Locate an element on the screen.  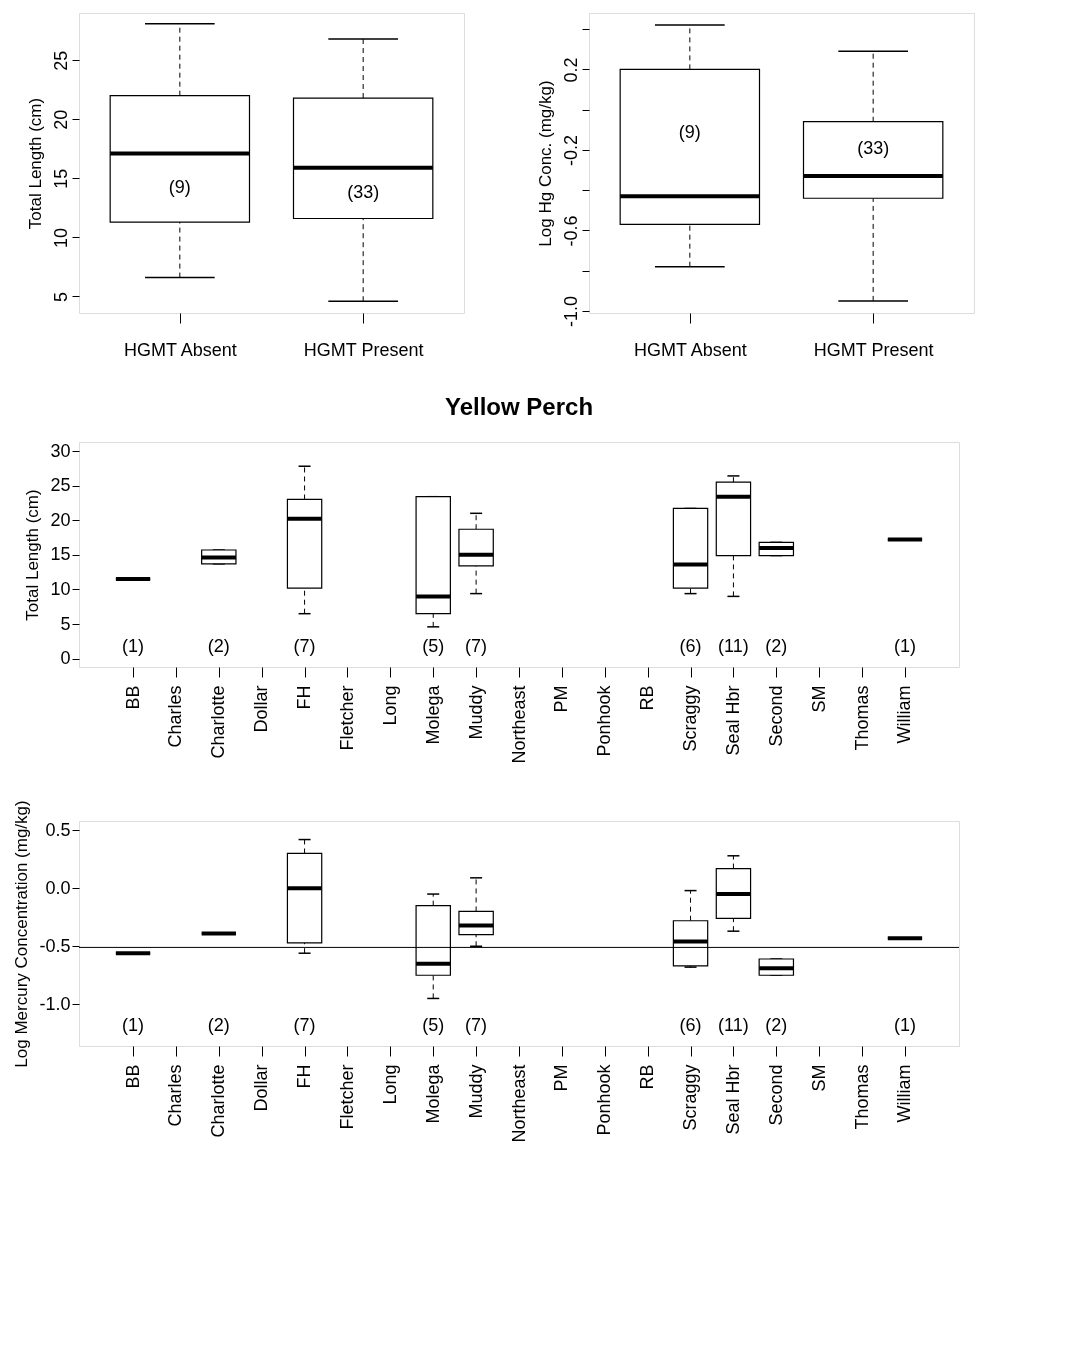
y-tick-label: -0.6 is located at coordinates (570, 231).